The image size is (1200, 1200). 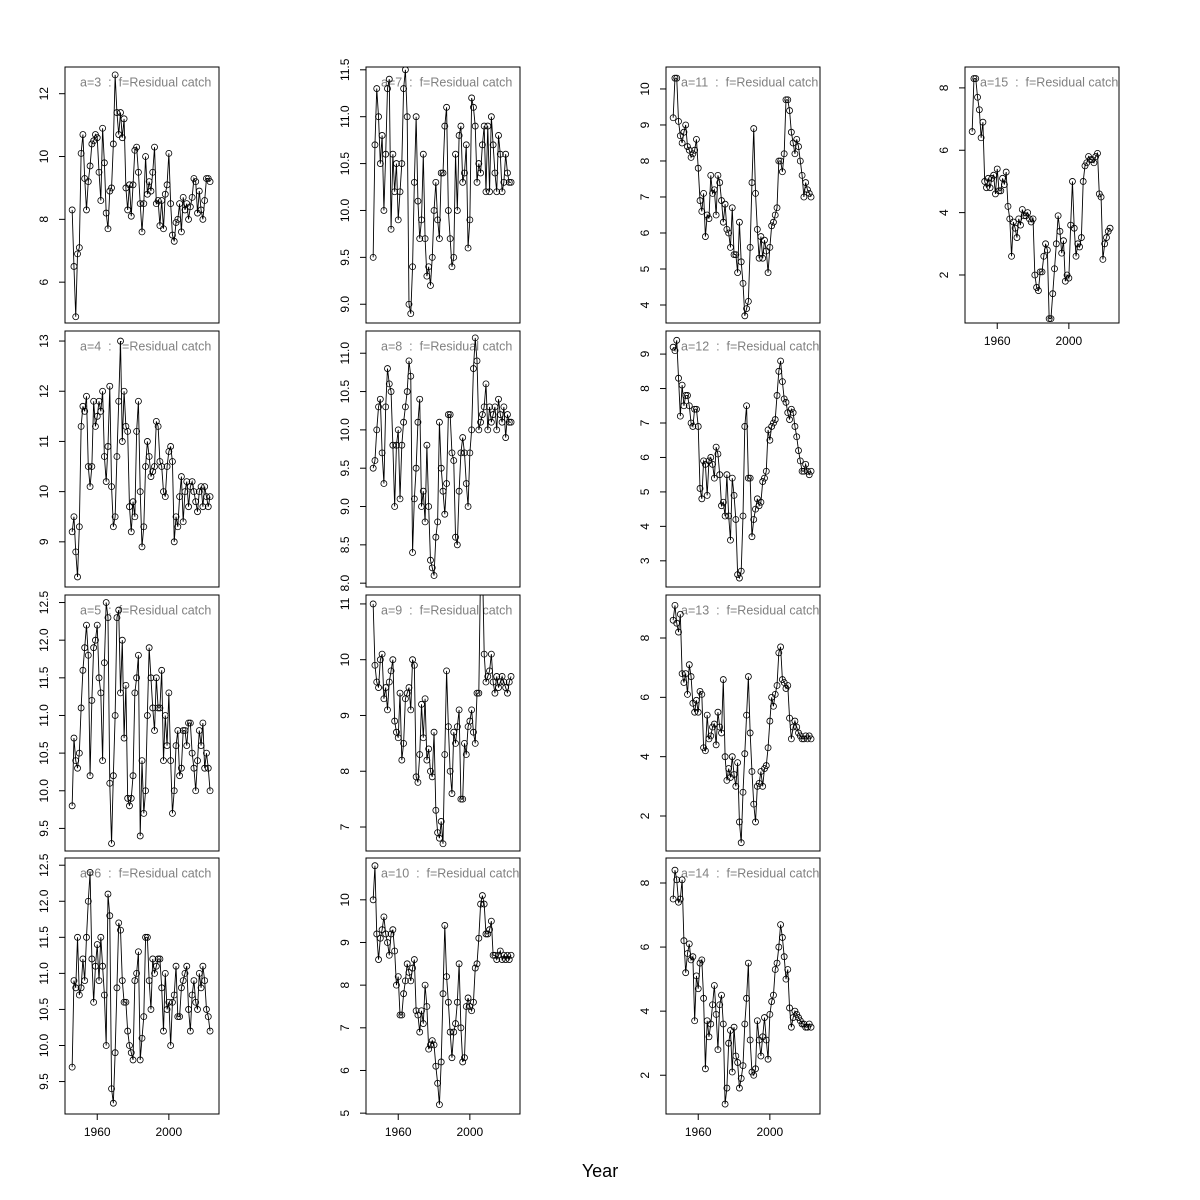 I want to click on y-tick-label: 8.0, so click(x=345, y=583).